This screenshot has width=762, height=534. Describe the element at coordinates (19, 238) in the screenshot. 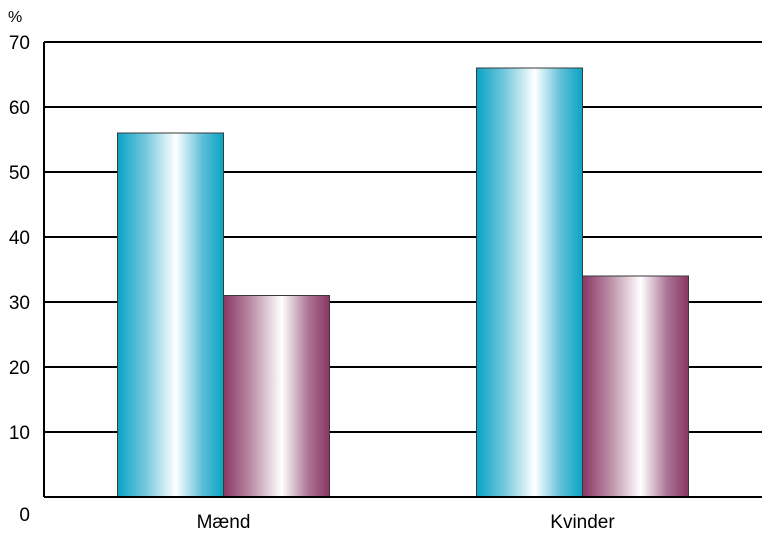

I see `y-tick-label: 40` at that location.